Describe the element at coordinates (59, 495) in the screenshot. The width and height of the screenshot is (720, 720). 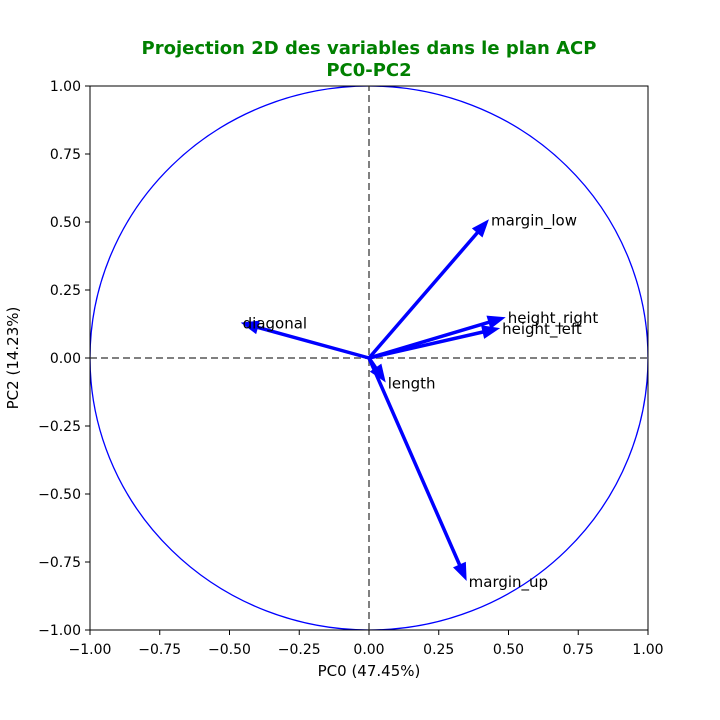
I see `y-tick-label: −0.50` at that location.